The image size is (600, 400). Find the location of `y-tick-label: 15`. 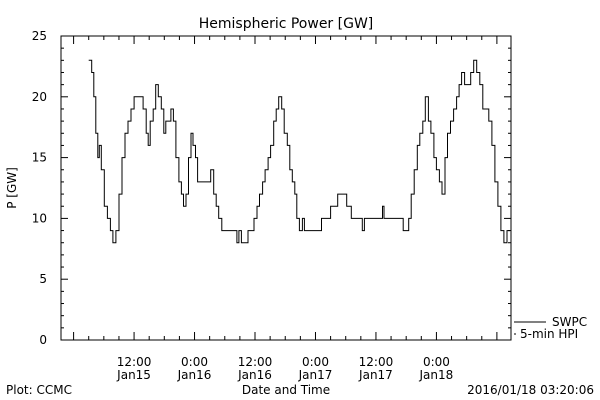

y-tick-label: 15 is located at coordinates (39, 158).